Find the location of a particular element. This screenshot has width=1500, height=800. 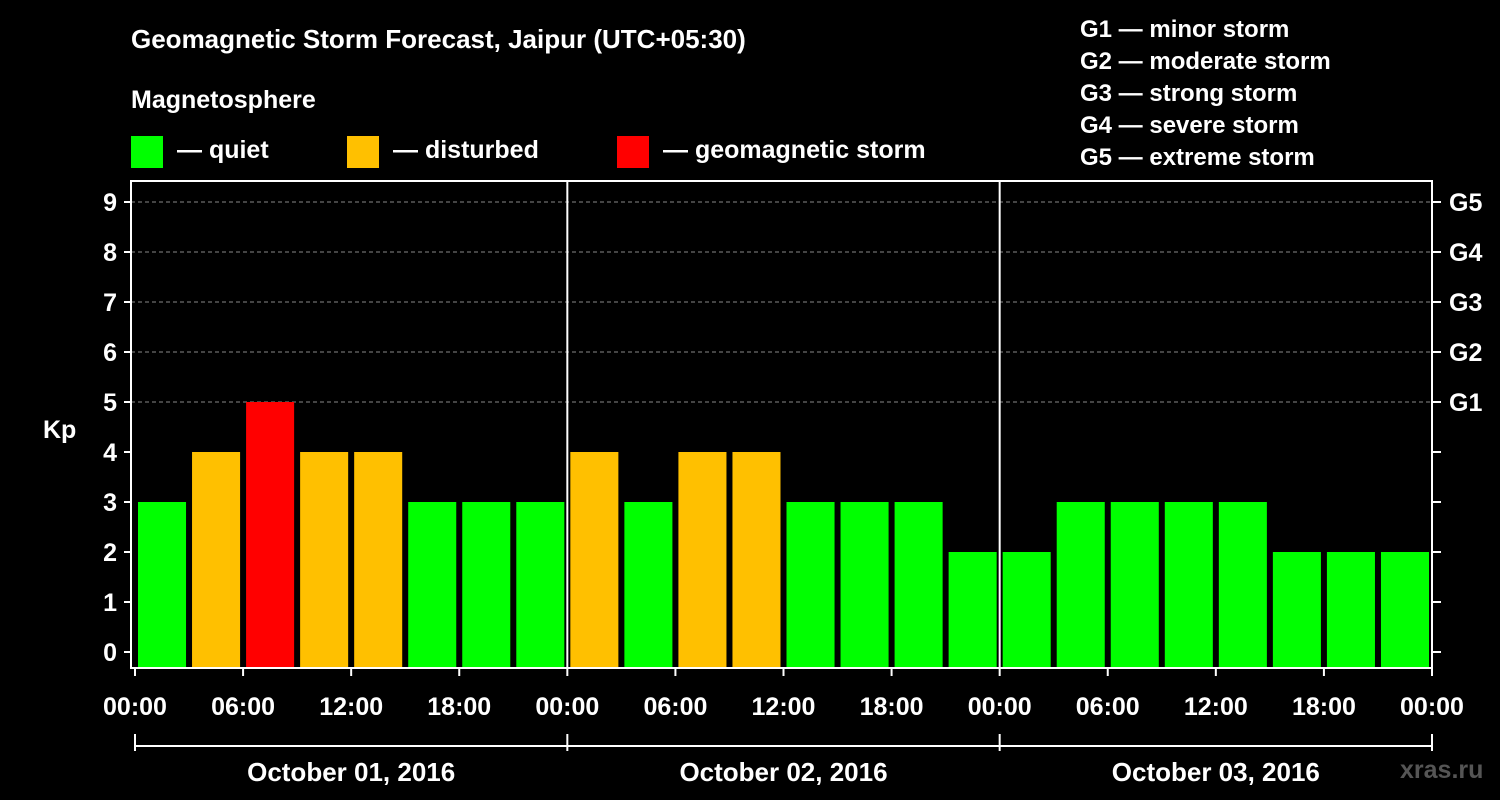

storm-label: — geomagnetic storm is located at coordinates (794, 150).